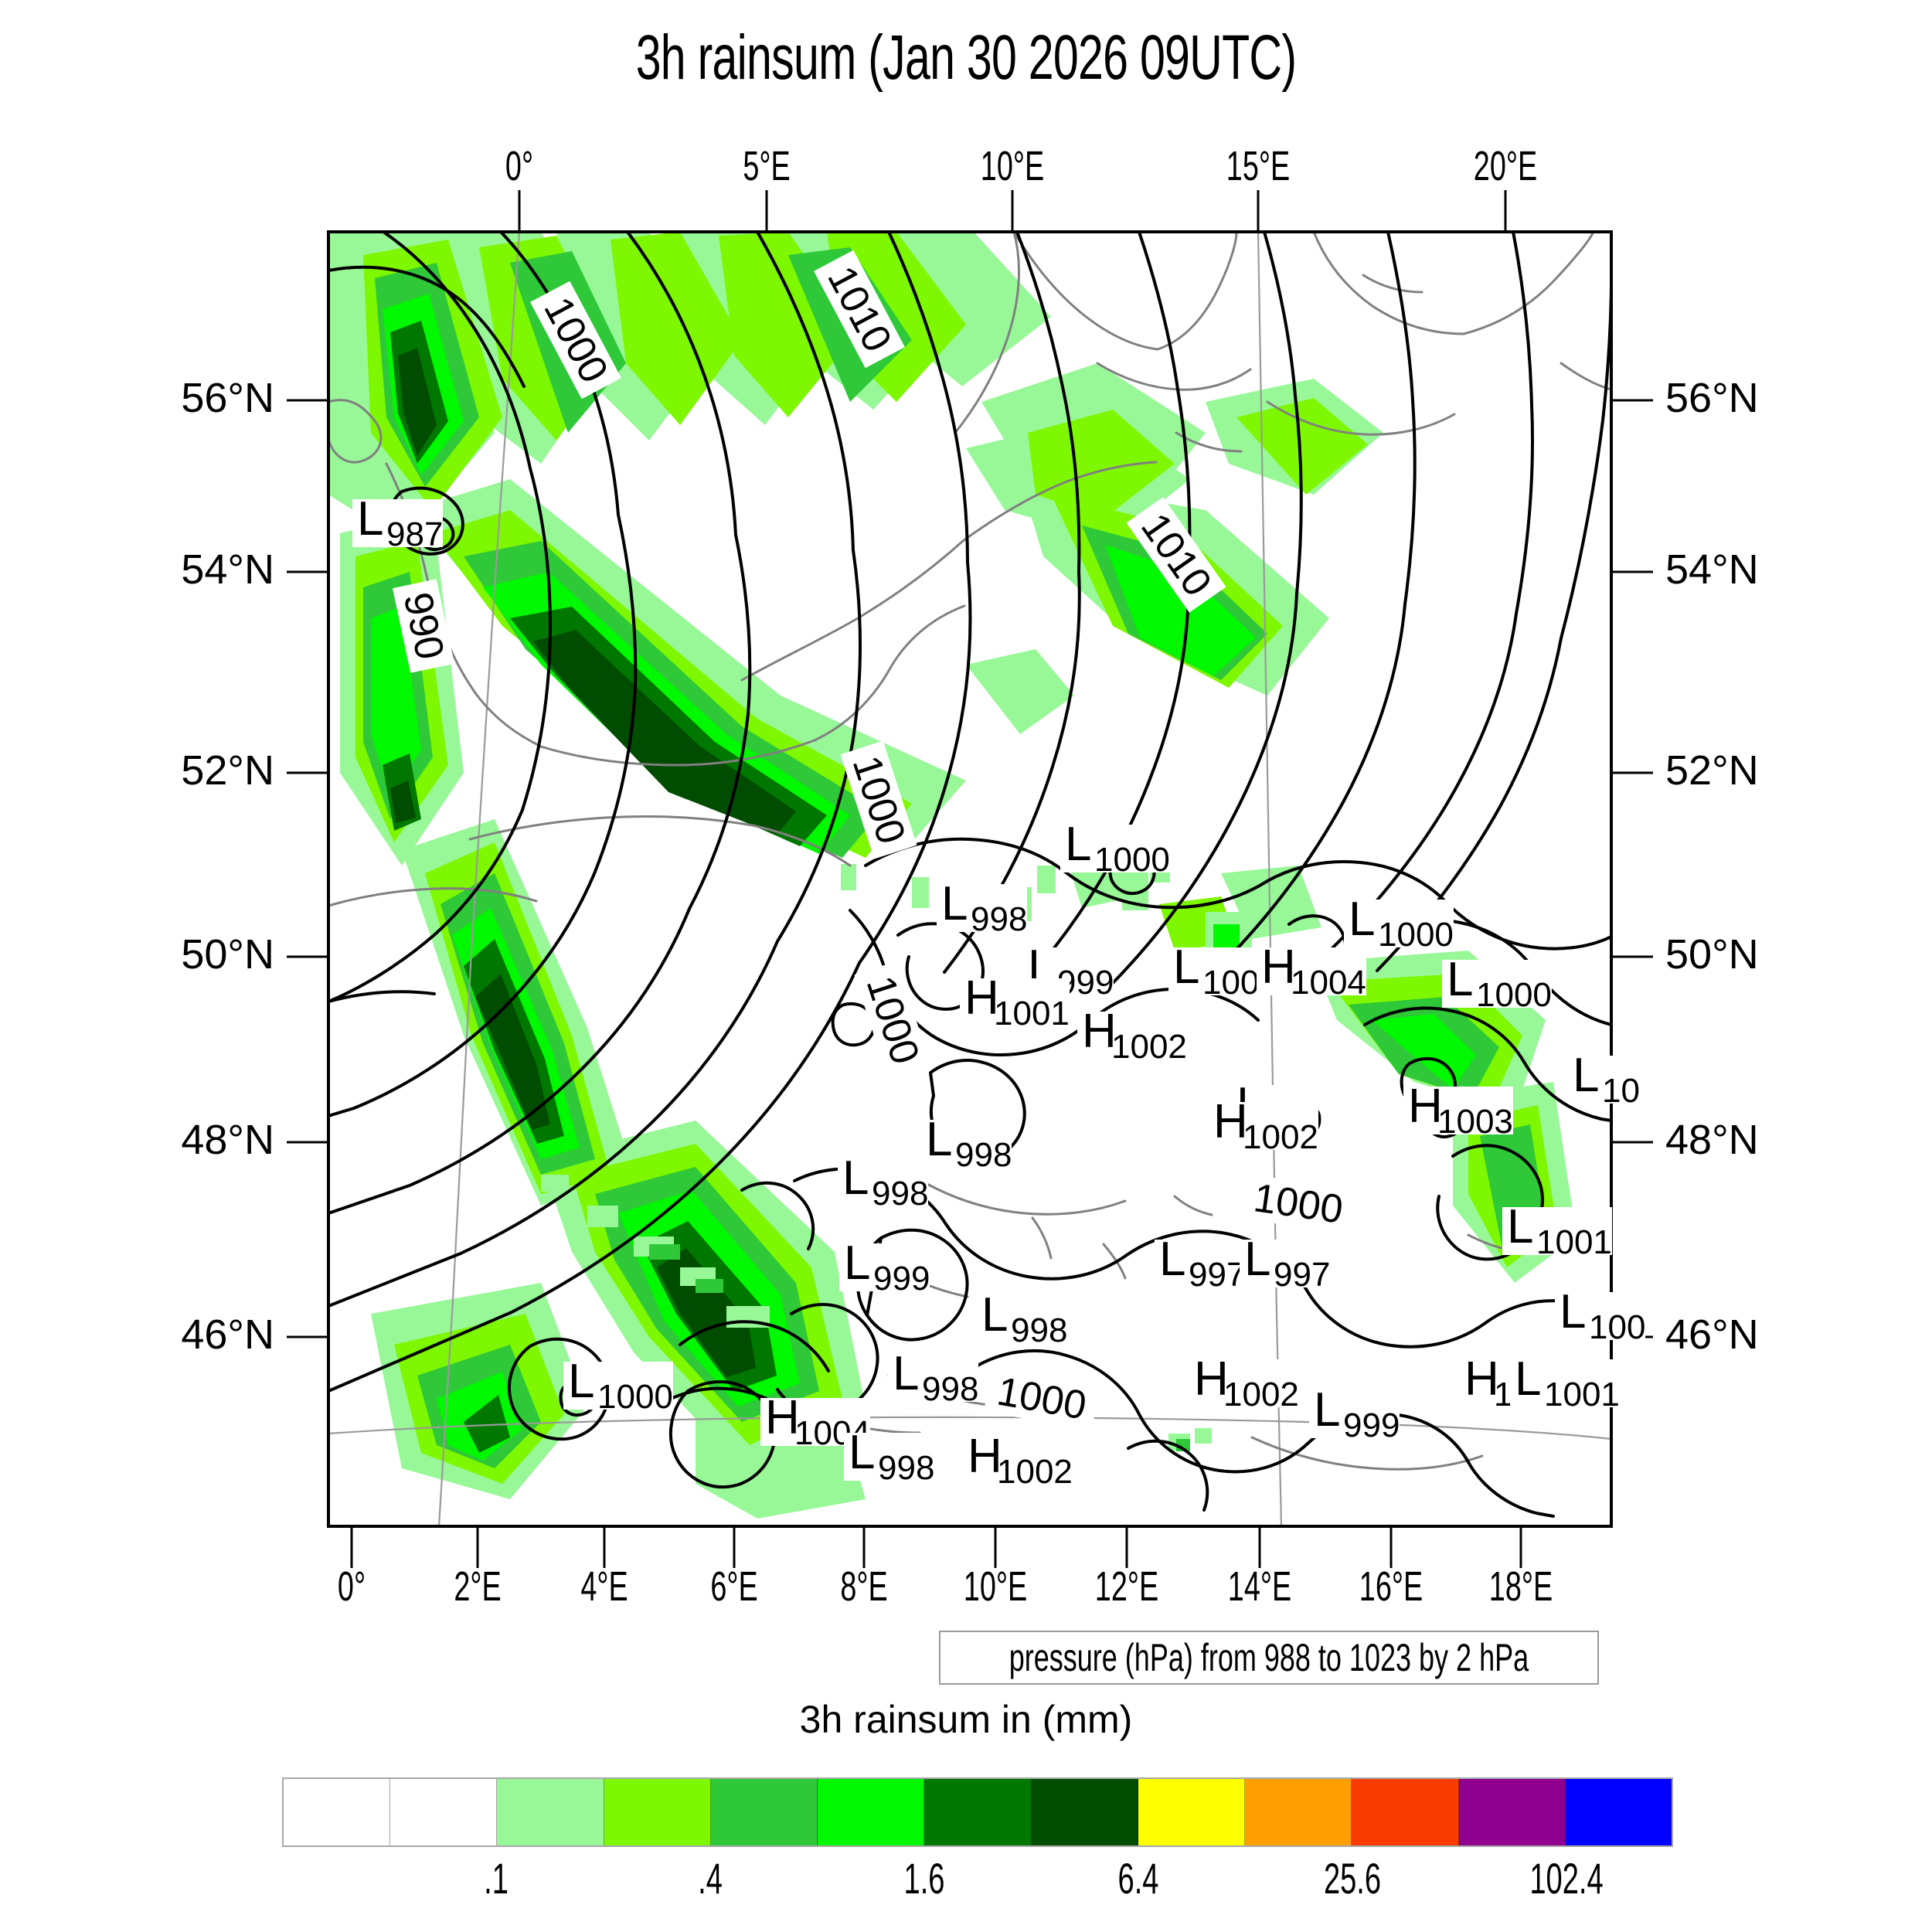 The image size is (1932, 1932). What do you see at coordinates (1260, 1586) in the screenshot?
I see `lon-tick-bottom-7: 14°E` at bounding box center [1260, 1586].